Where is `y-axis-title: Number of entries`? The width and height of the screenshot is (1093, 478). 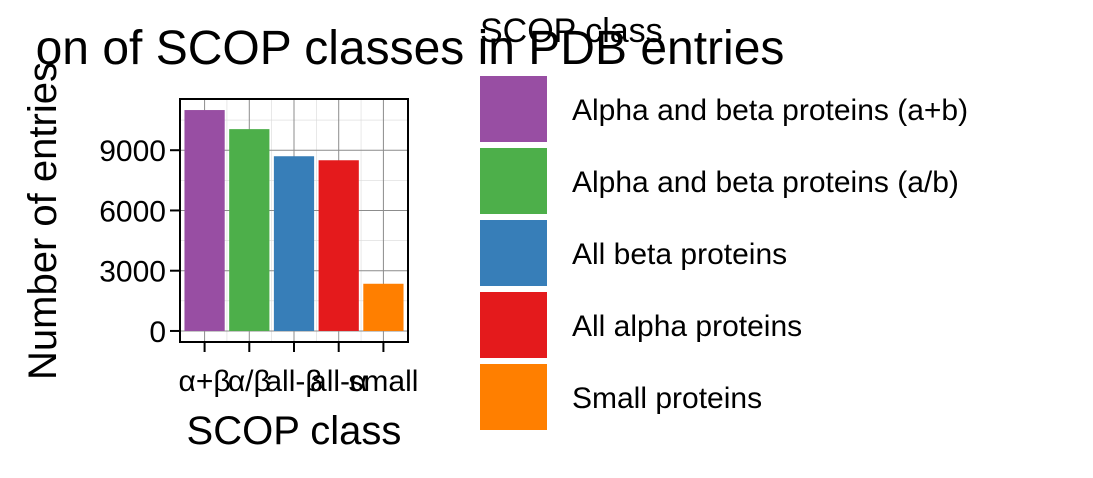 y-axis-title: Number of entries is located at coordinates (43, 221).